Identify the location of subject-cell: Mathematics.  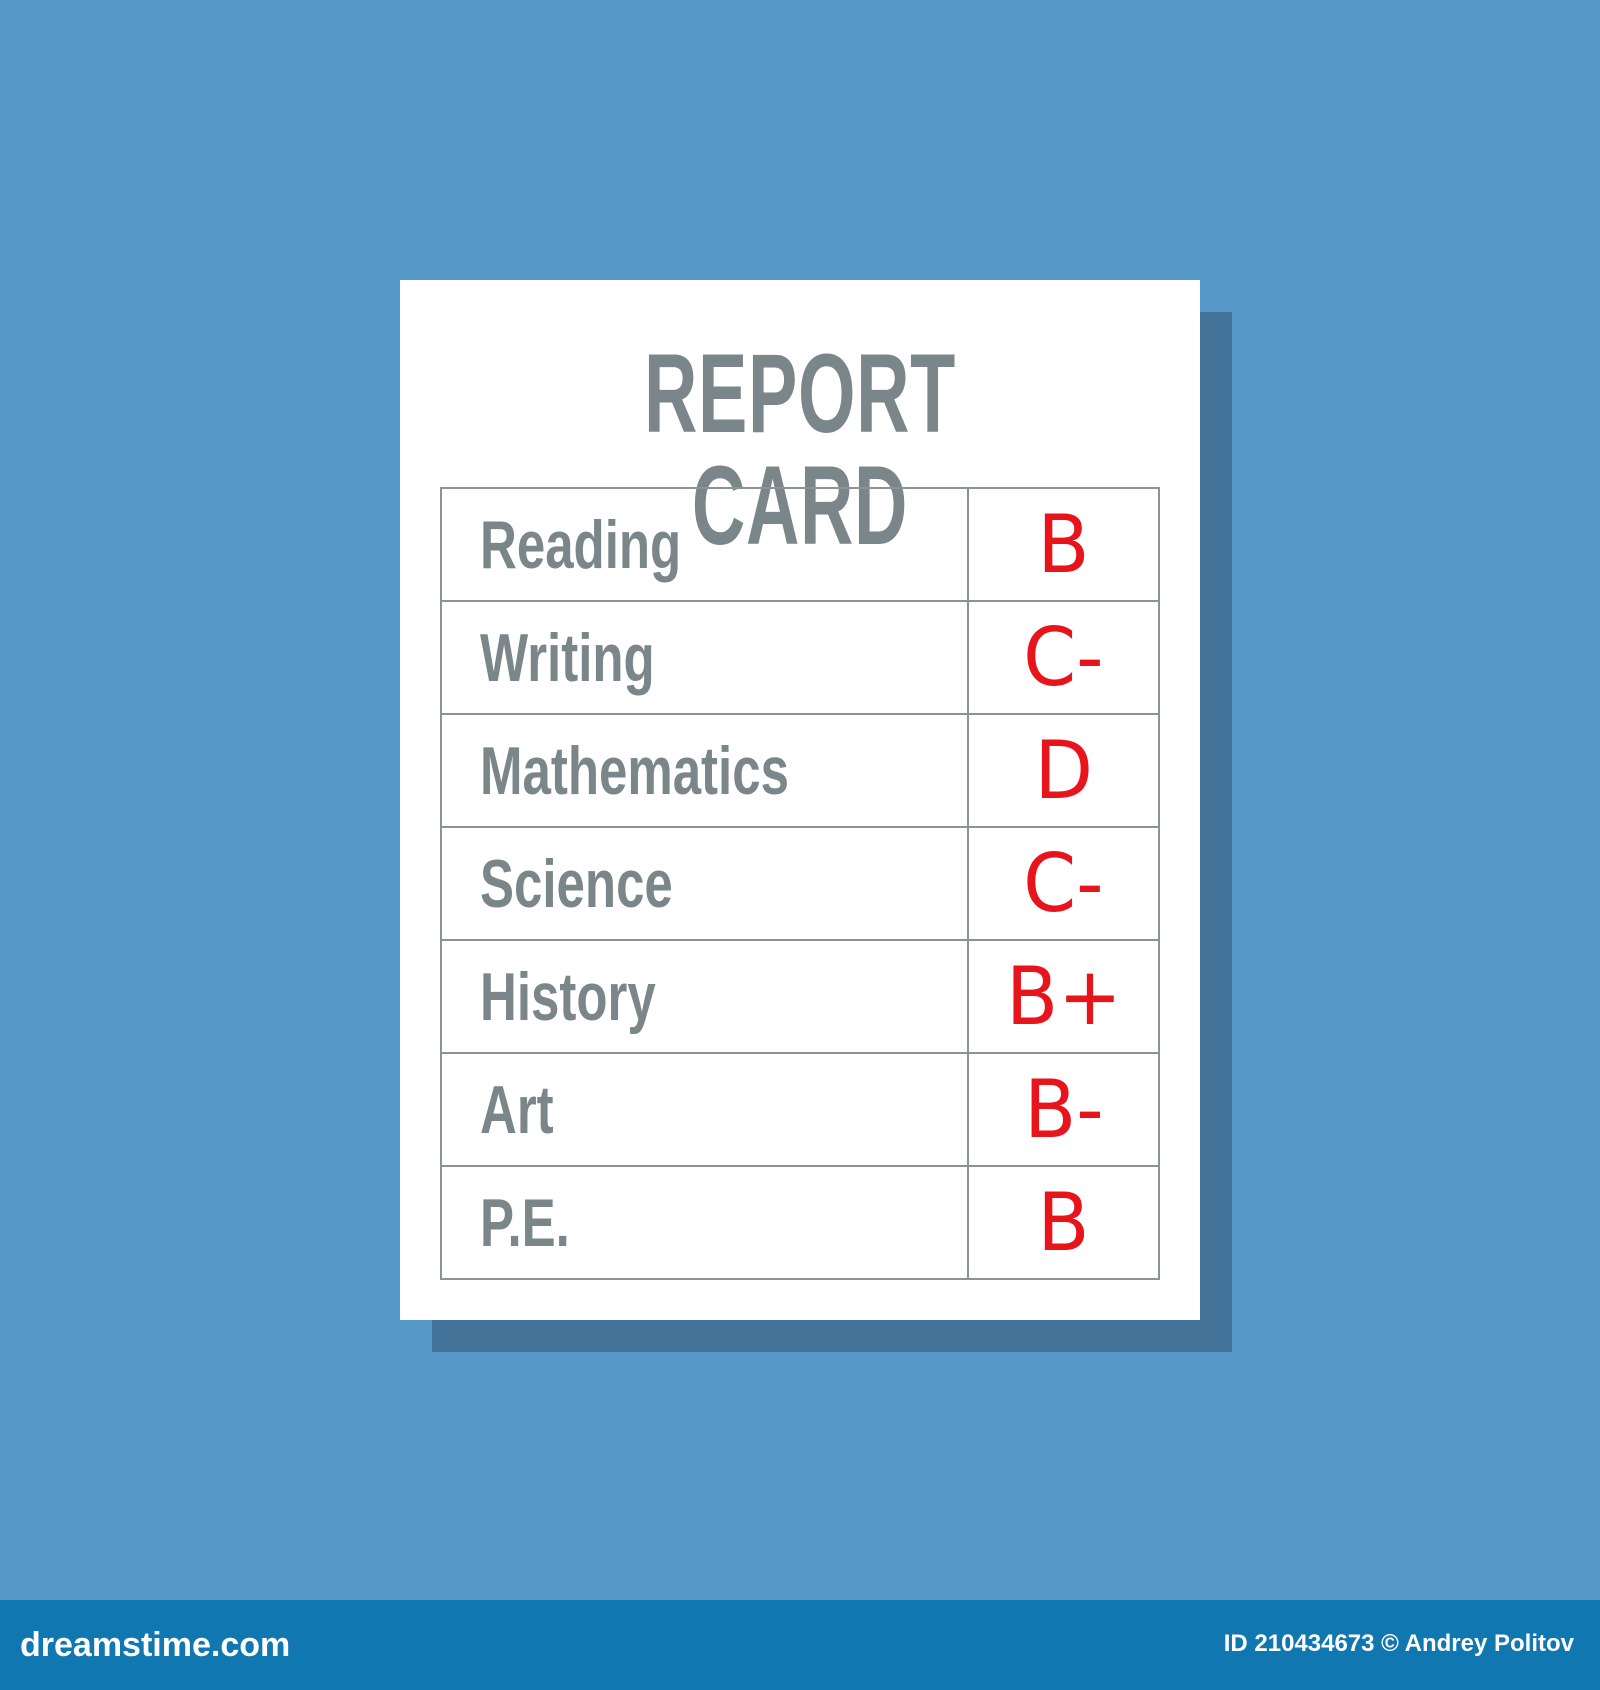
(704, 770).